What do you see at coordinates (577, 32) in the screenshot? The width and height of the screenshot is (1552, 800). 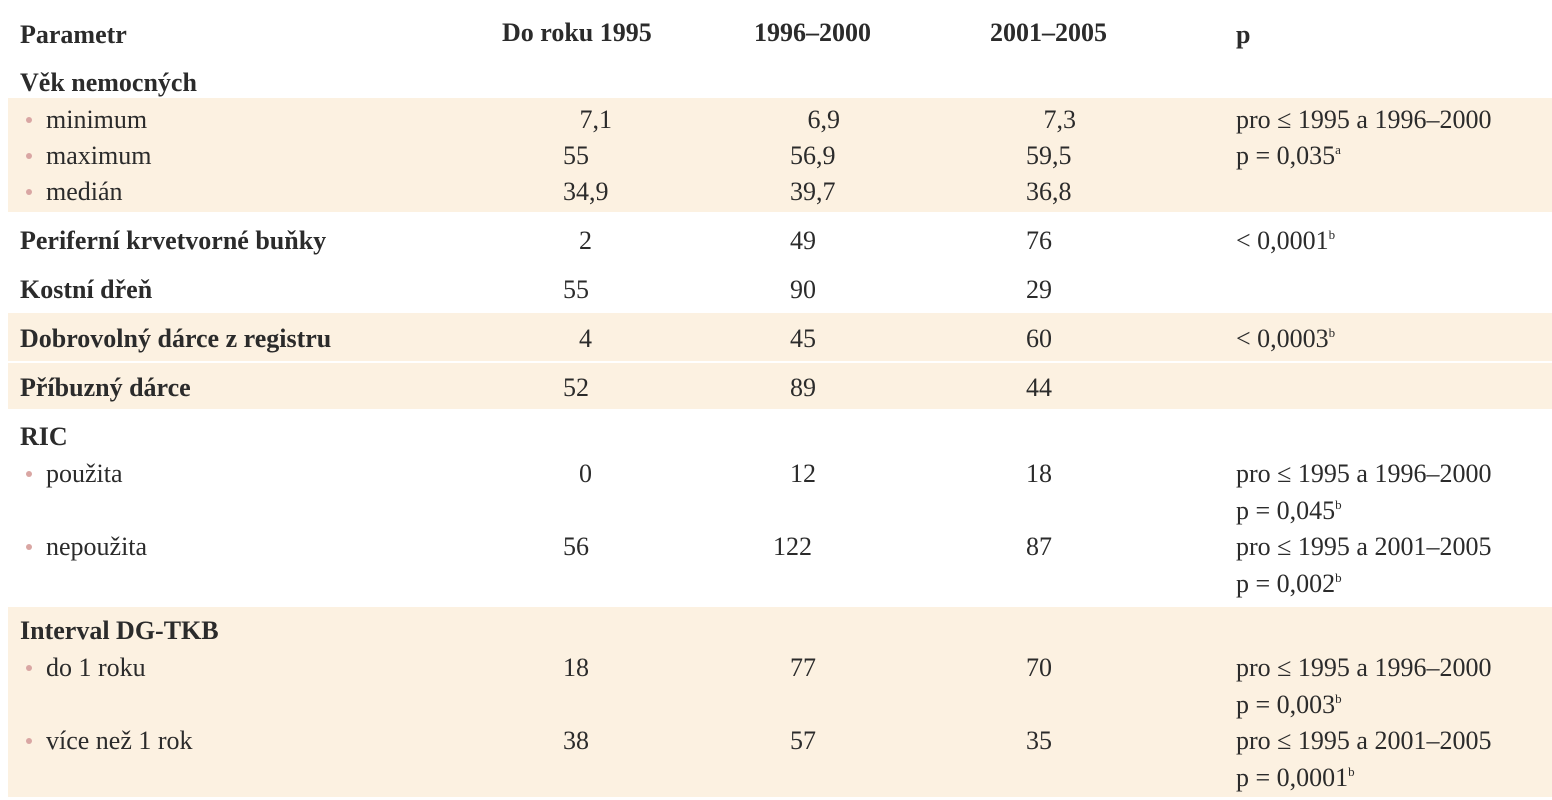 I see `header-col-1995: Do roku 1995` at bounding box center [577, 32].